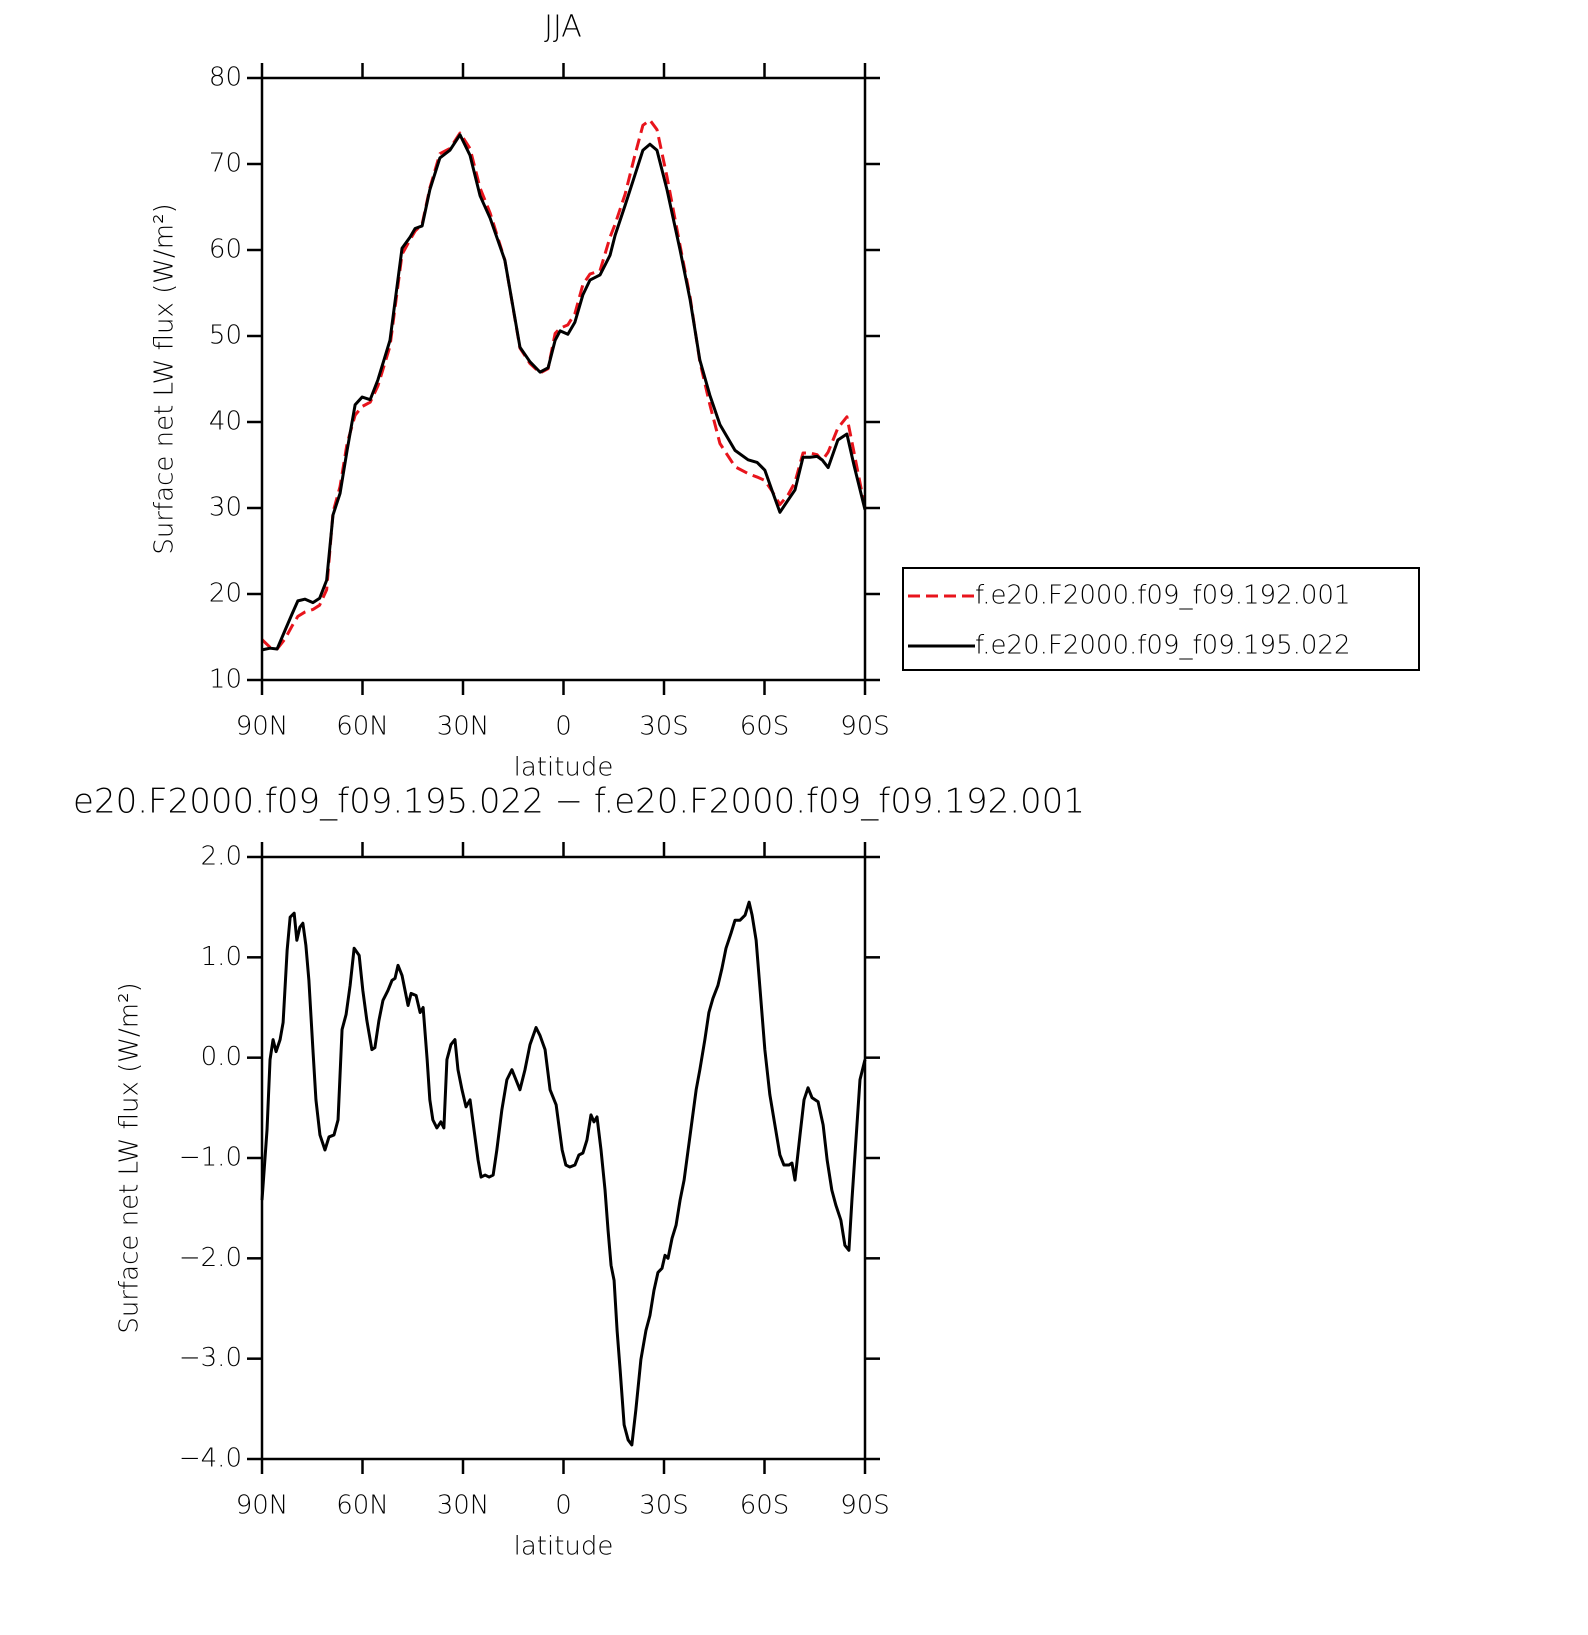 This screenshot has height=1635, width=1588. I want to click on y-tick-label: 2.0, so click(221, 857).